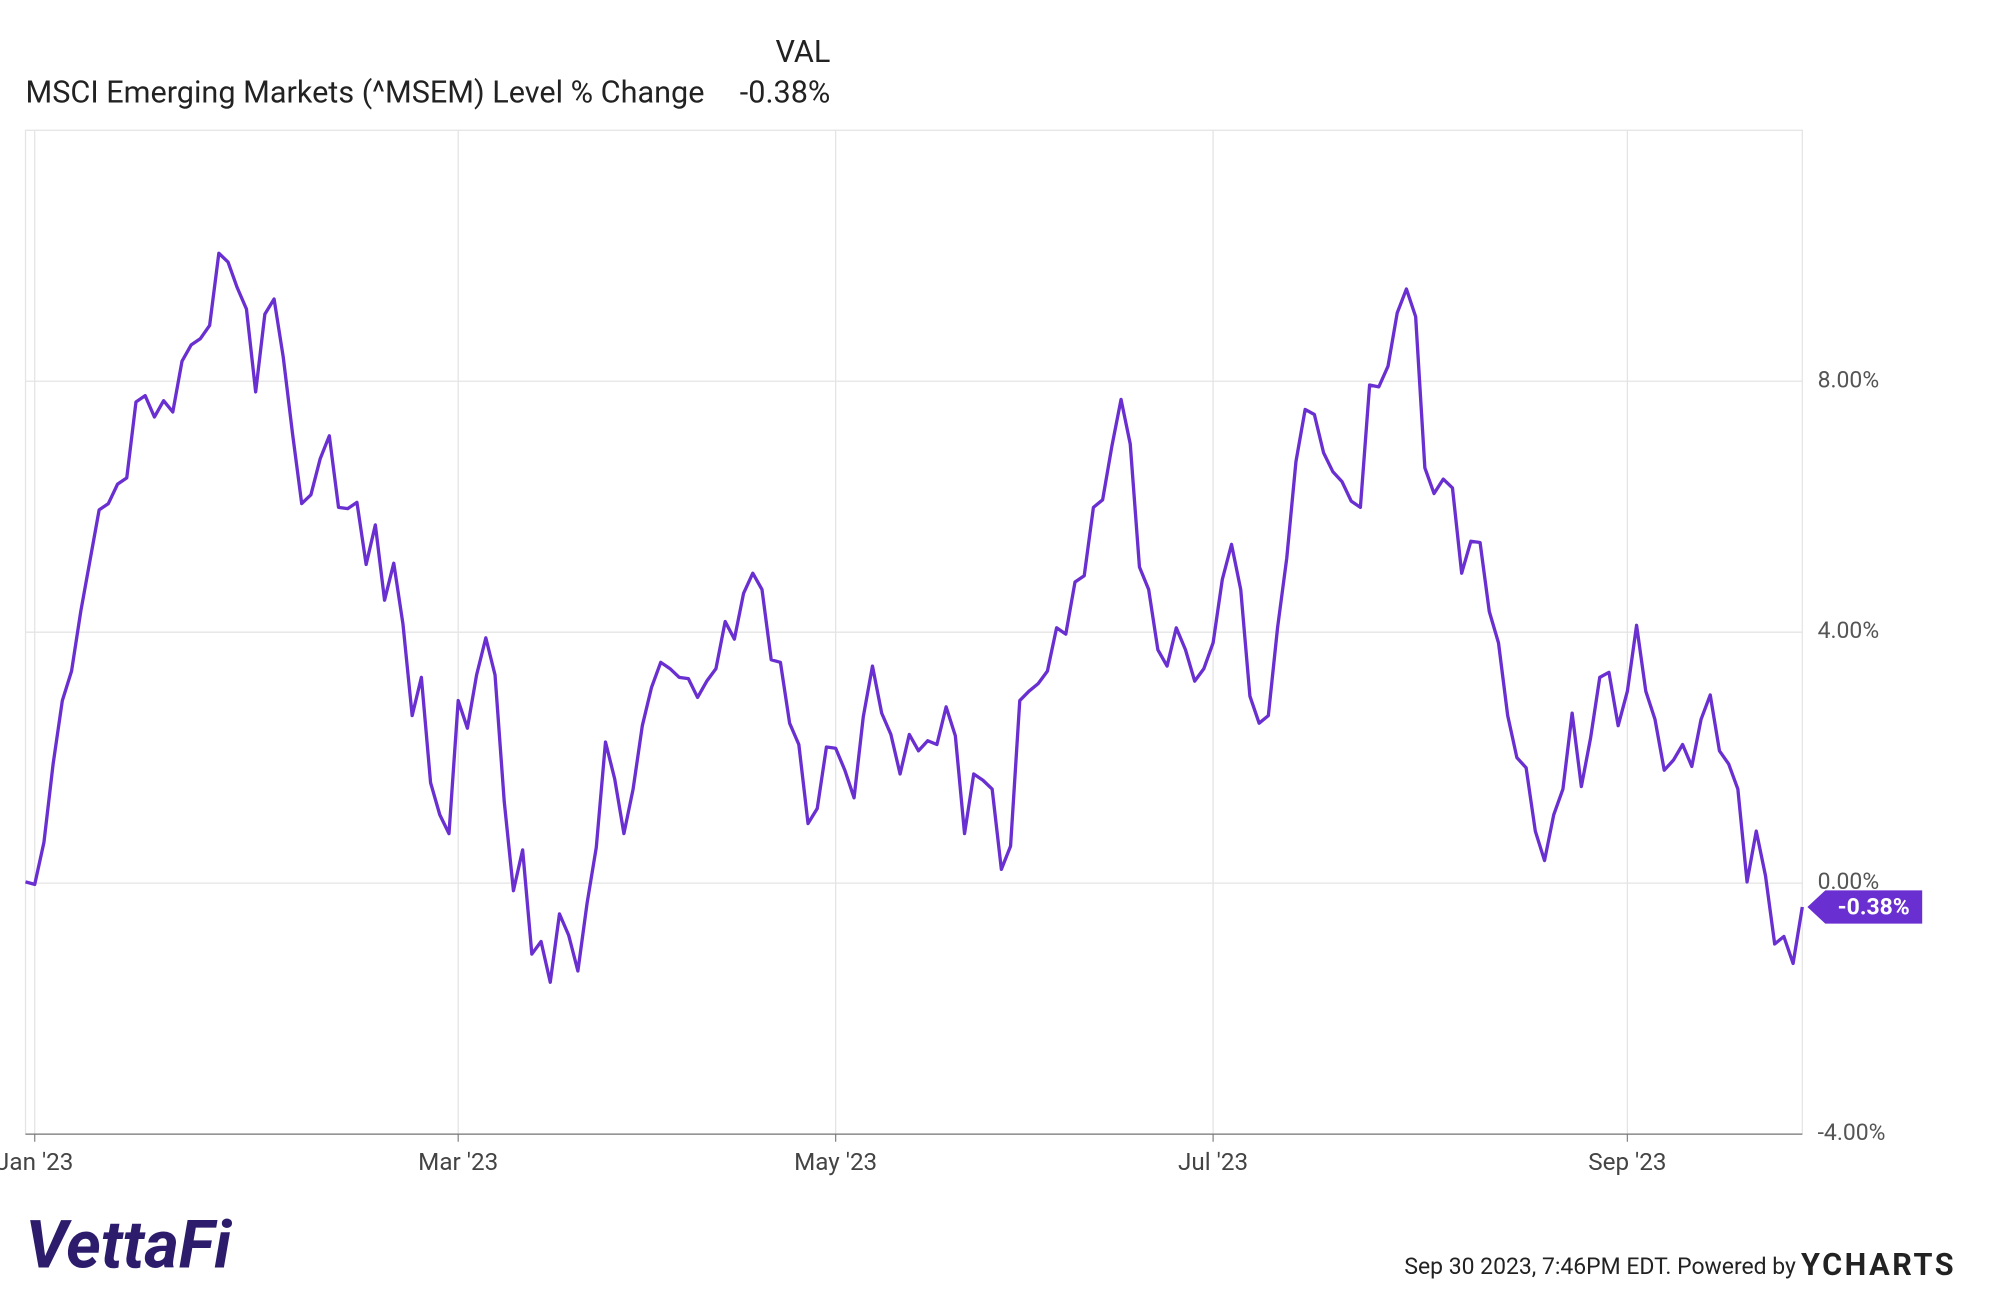 This screenshot has height=1295, width=2000. I want to click on brand: YCHARTS, so click(1878, 1265).